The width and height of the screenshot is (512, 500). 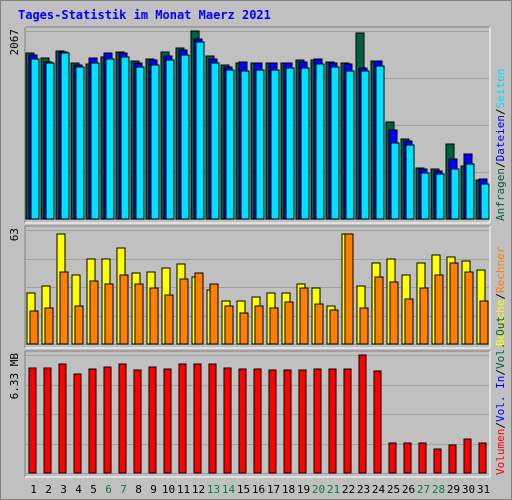 I want to click on requests-legend-item: Anfragen, so click(x=500, y=194).